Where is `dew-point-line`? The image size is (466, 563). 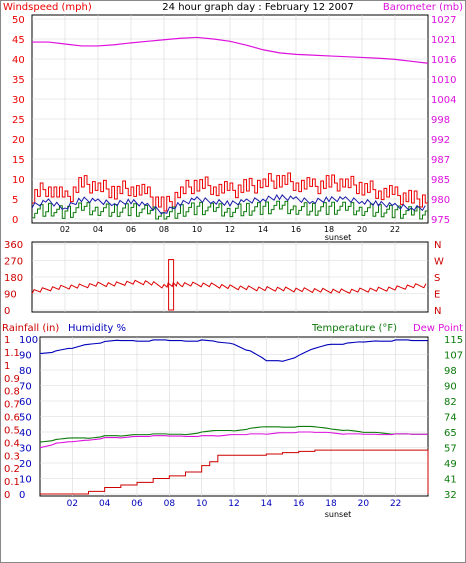 dew-point-line is located at coordinates (233, 440).